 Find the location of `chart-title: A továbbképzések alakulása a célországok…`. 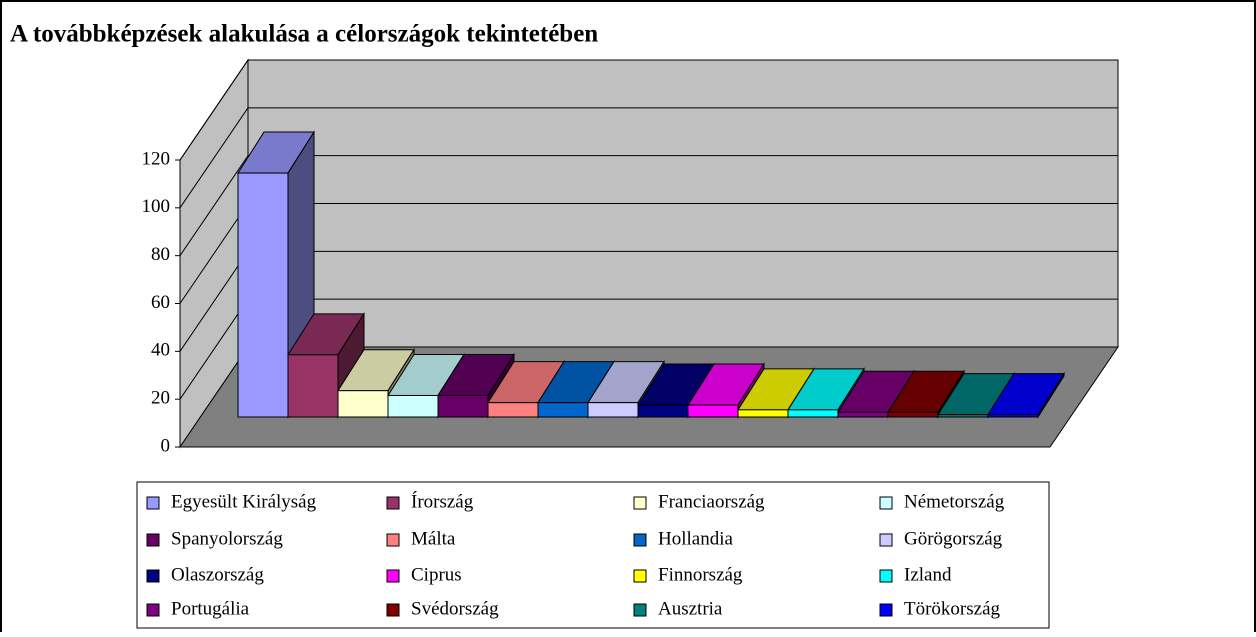

chart-title: A továbbképzések alakulása a célországok… is located at coordinates (304, 34).